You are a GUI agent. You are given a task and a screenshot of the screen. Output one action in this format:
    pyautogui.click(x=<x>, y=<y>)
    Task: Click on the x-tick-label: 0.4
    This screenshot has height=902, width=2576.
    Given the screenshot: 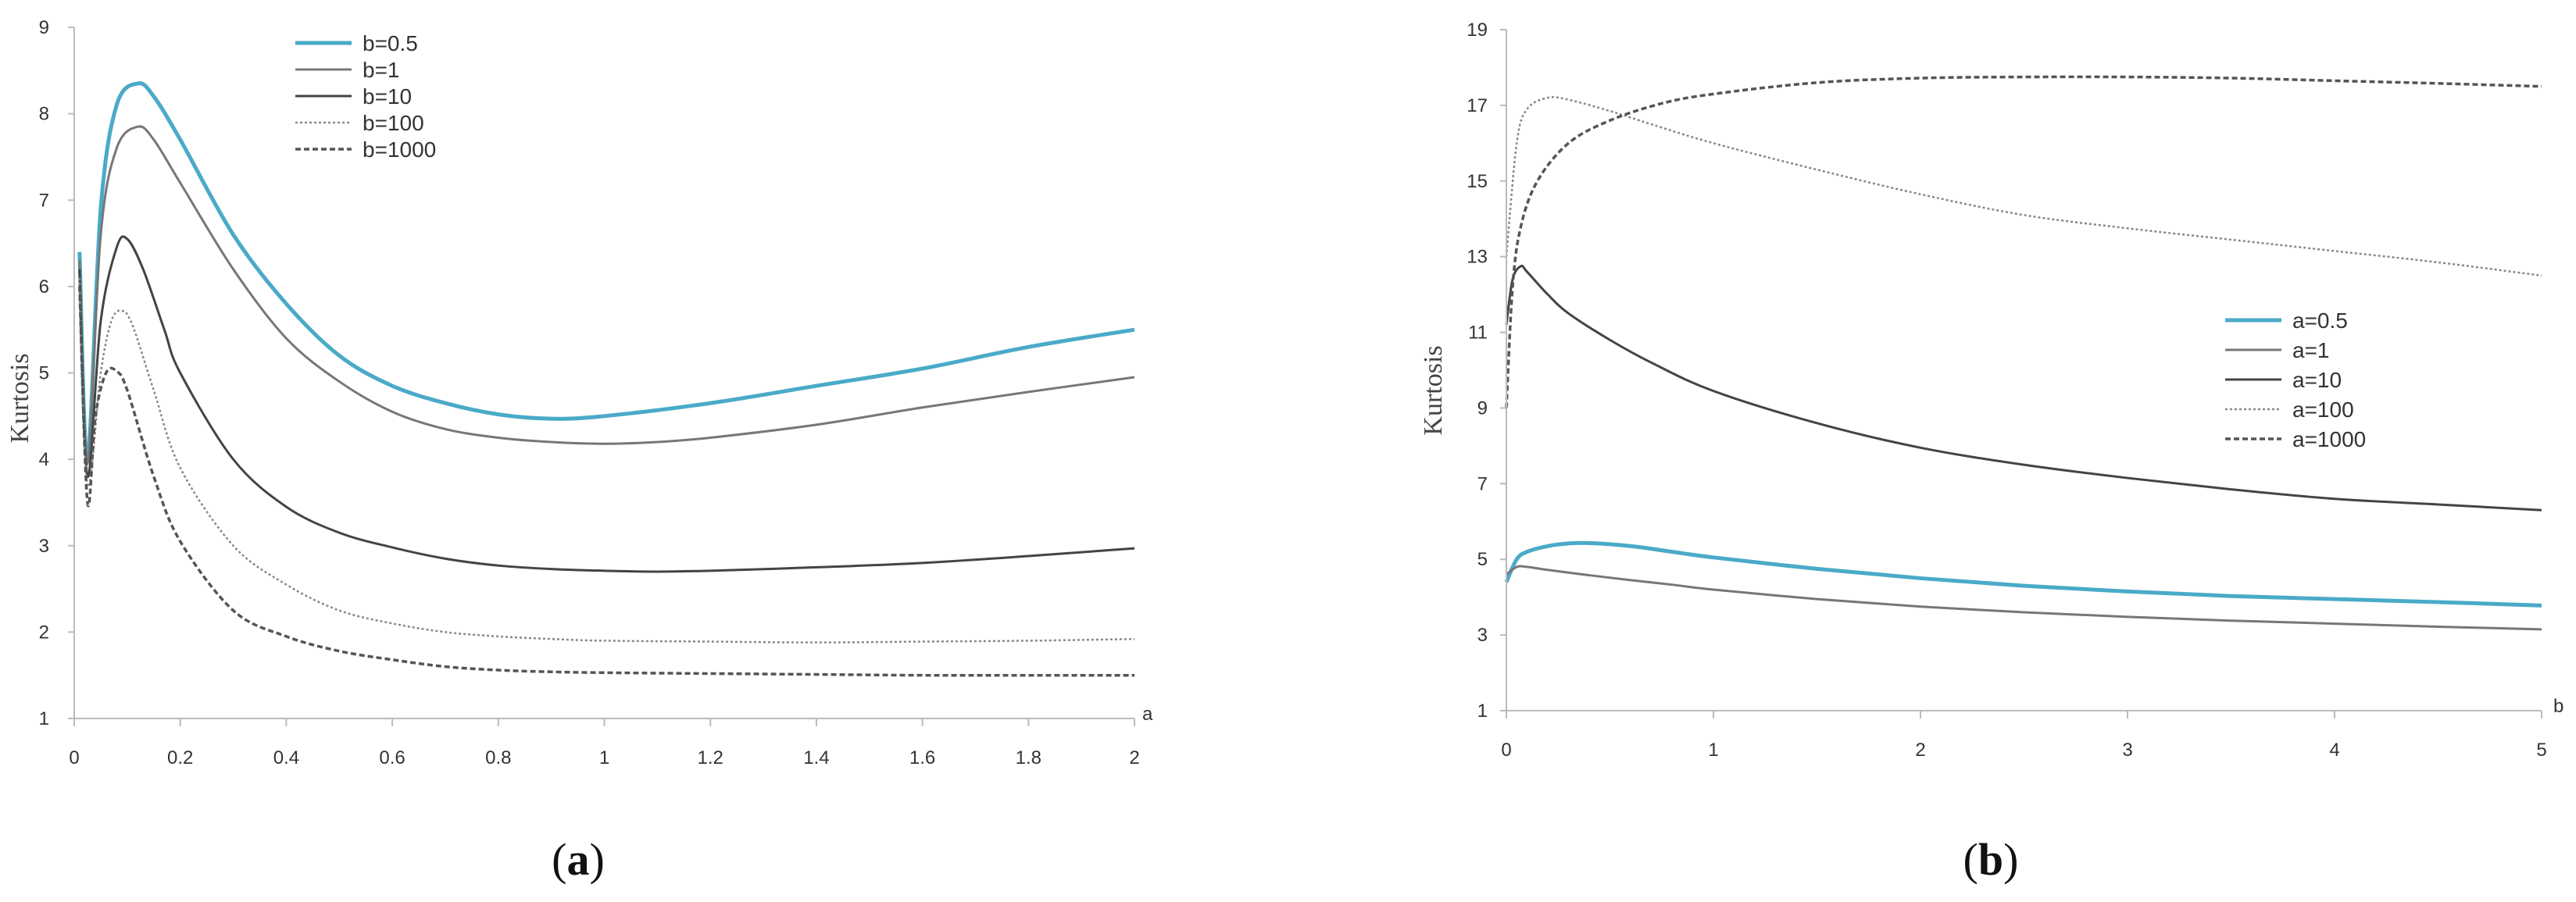 What is the action you would take?
    pyautogui.click(x=286, y=757)
    